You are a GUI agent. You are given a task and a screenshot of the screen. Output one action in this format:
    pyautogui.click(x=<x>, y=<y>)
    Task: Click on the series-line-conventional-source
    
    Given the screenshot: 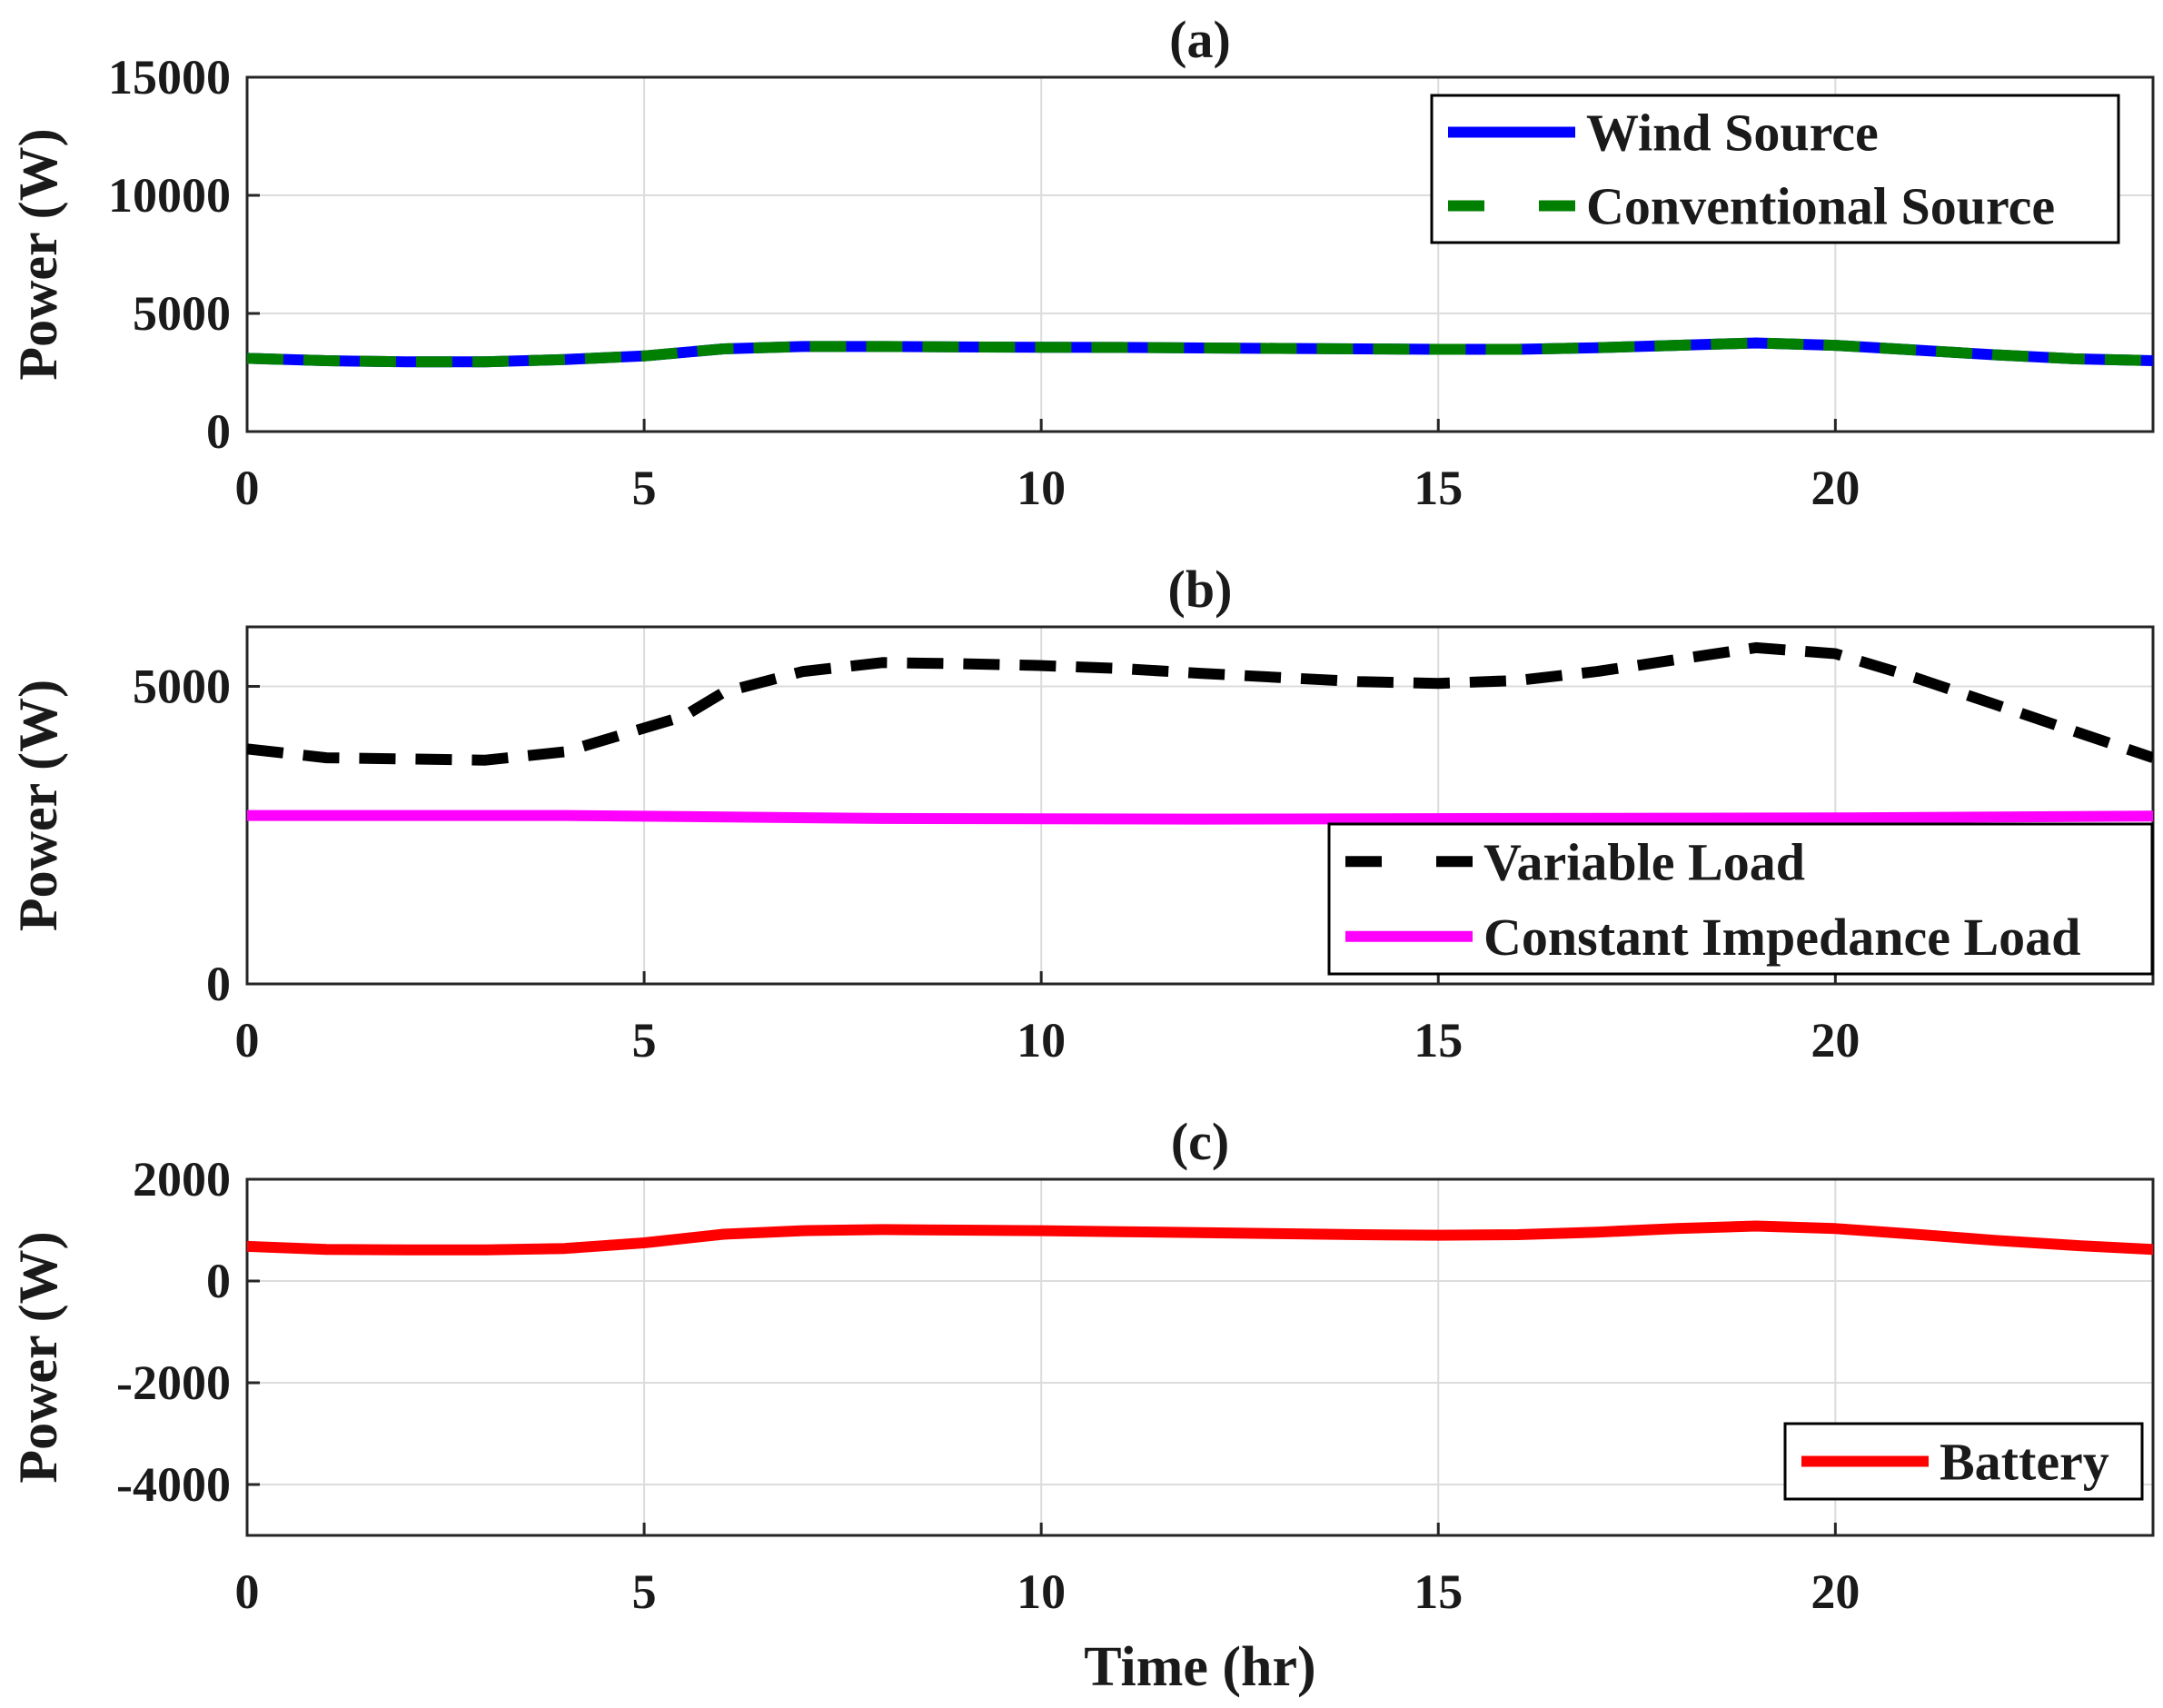 What is the action you would take?
    pyautogui.click(x=1200, y=352)
    